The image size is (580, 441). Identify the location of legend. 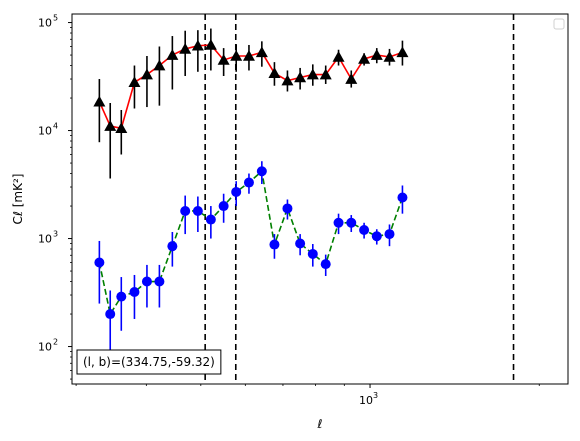
(559, 24).